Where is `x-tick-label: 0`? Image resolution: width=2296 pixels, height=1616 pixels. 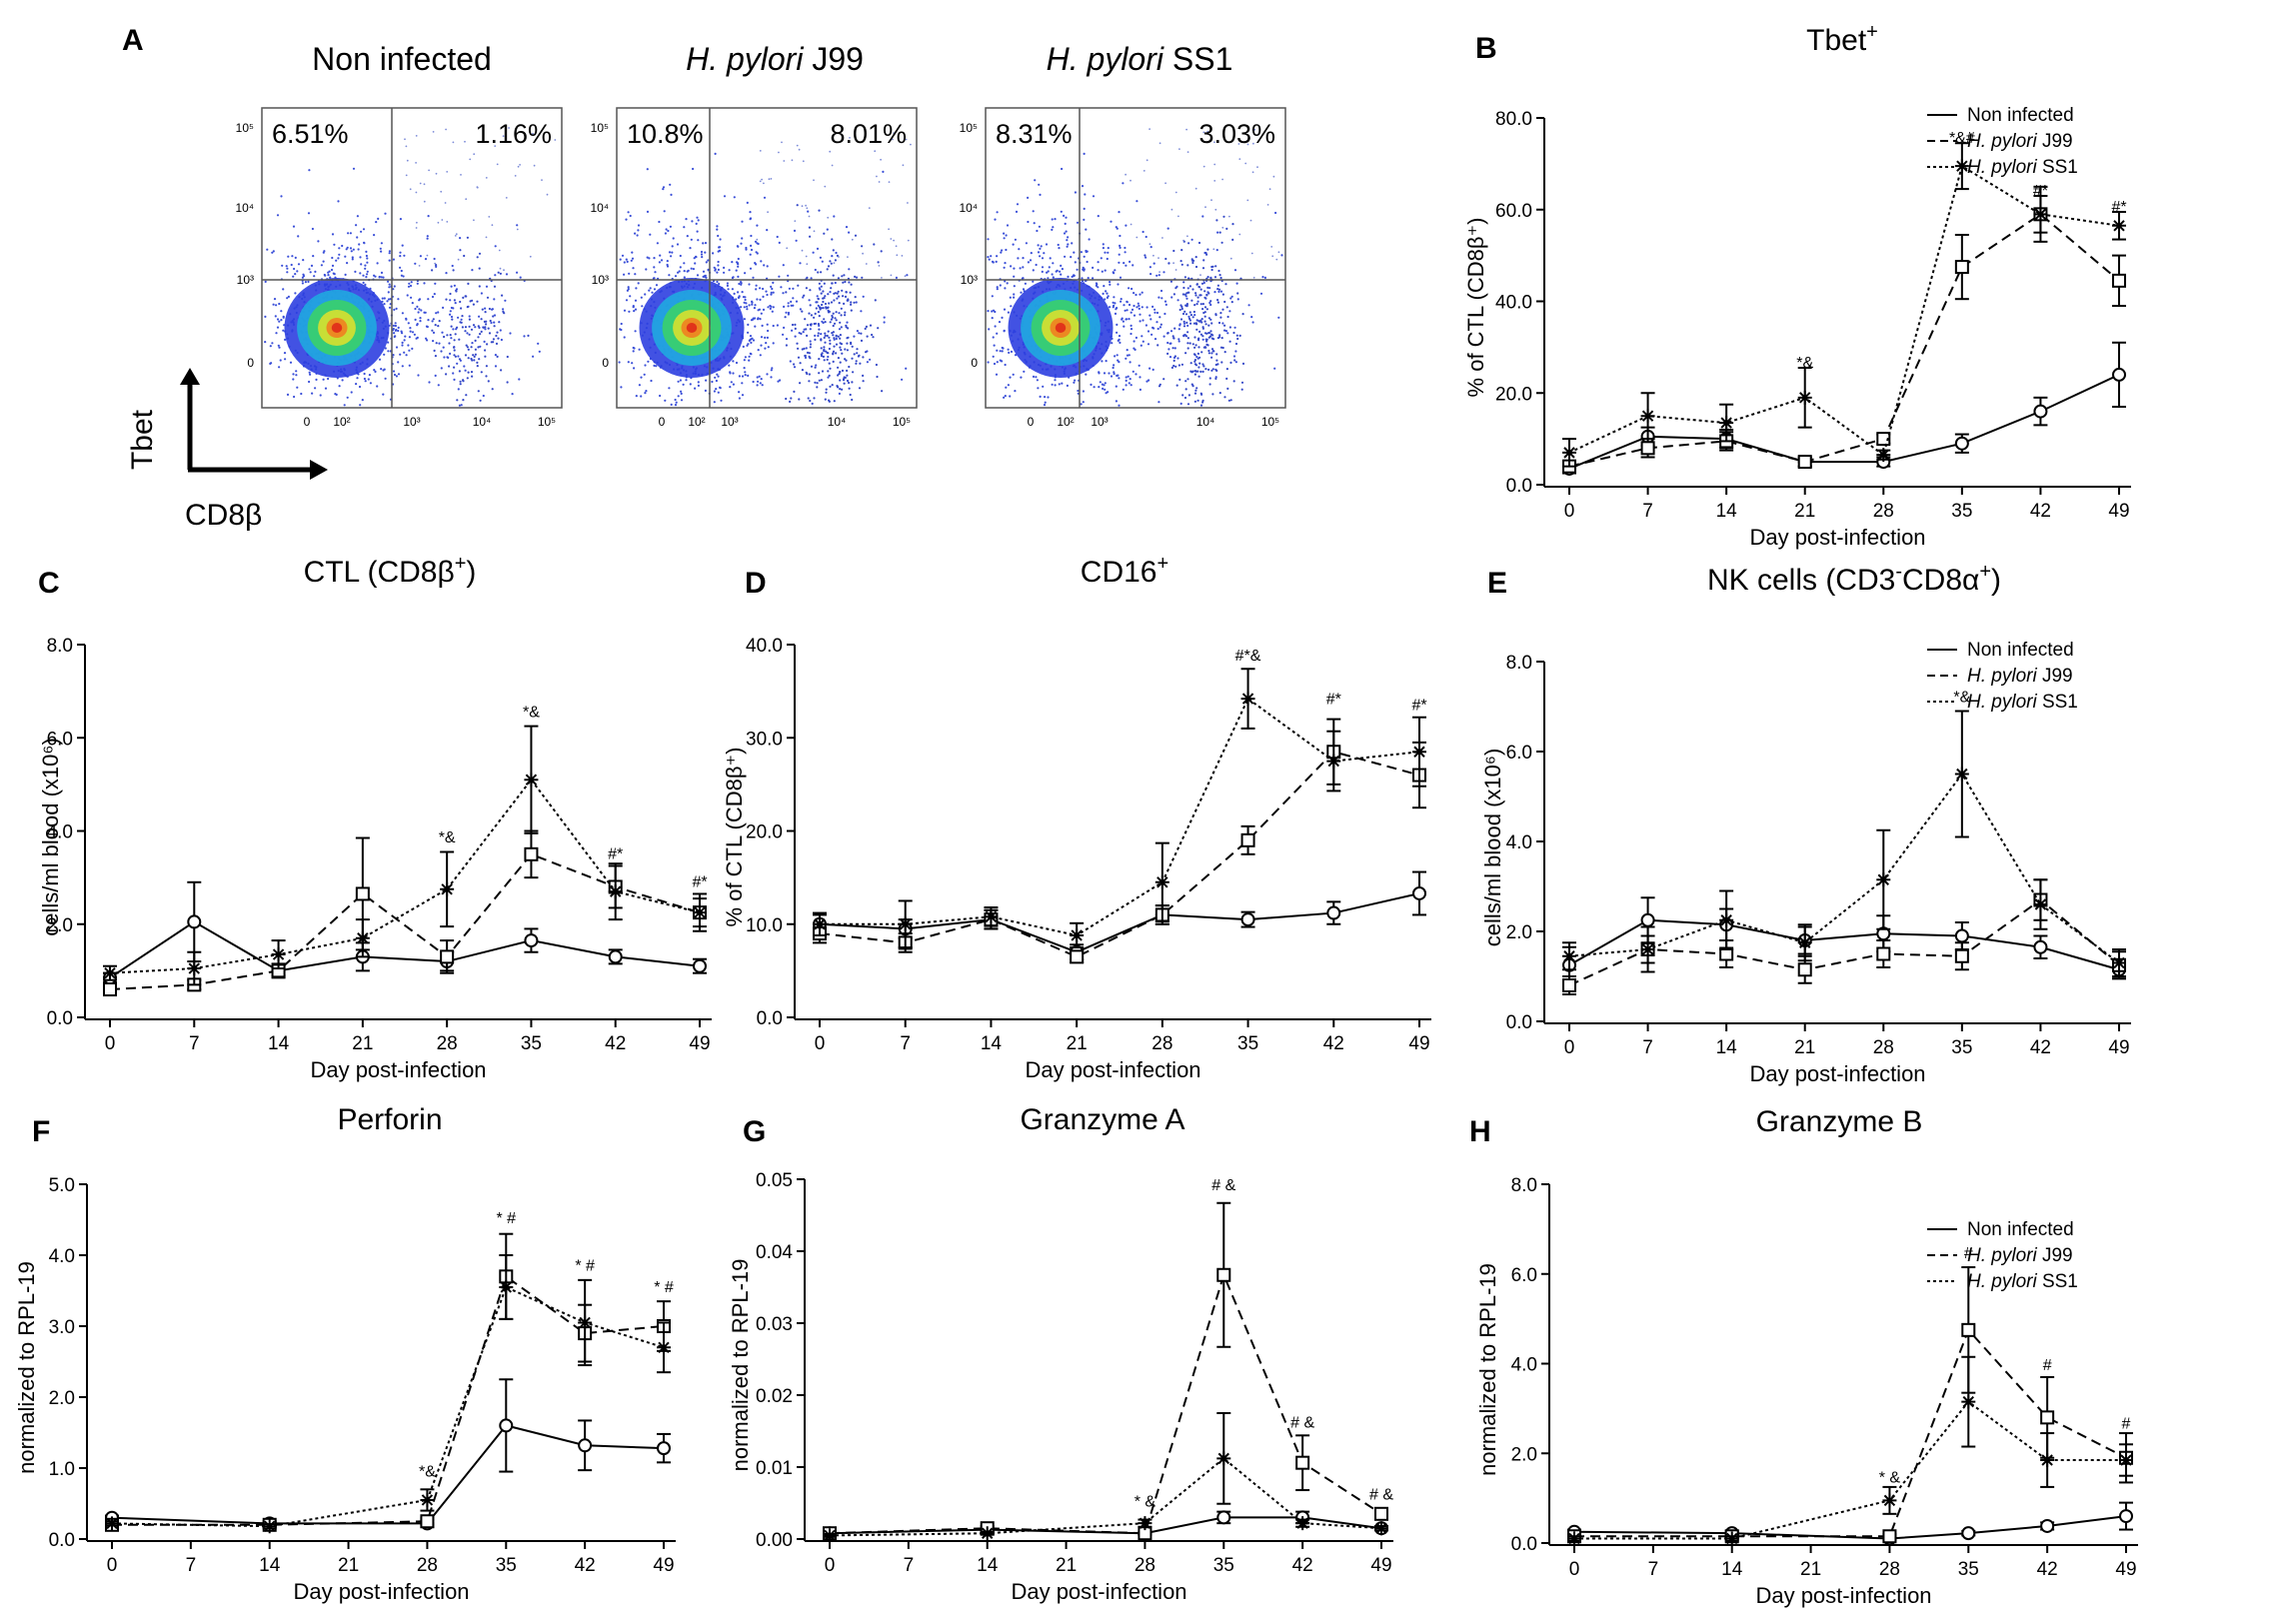 x-tick-label: 0 is located at coordinates (110, 1043).